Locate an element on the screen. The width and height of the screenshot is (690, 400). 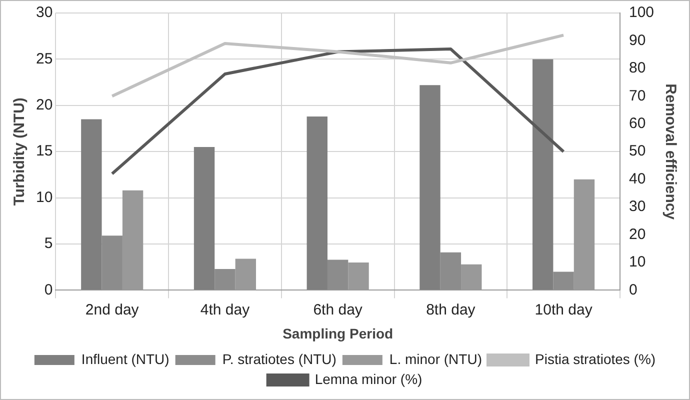
y2-tick-label: 0 is located at coordinates (633, 289).